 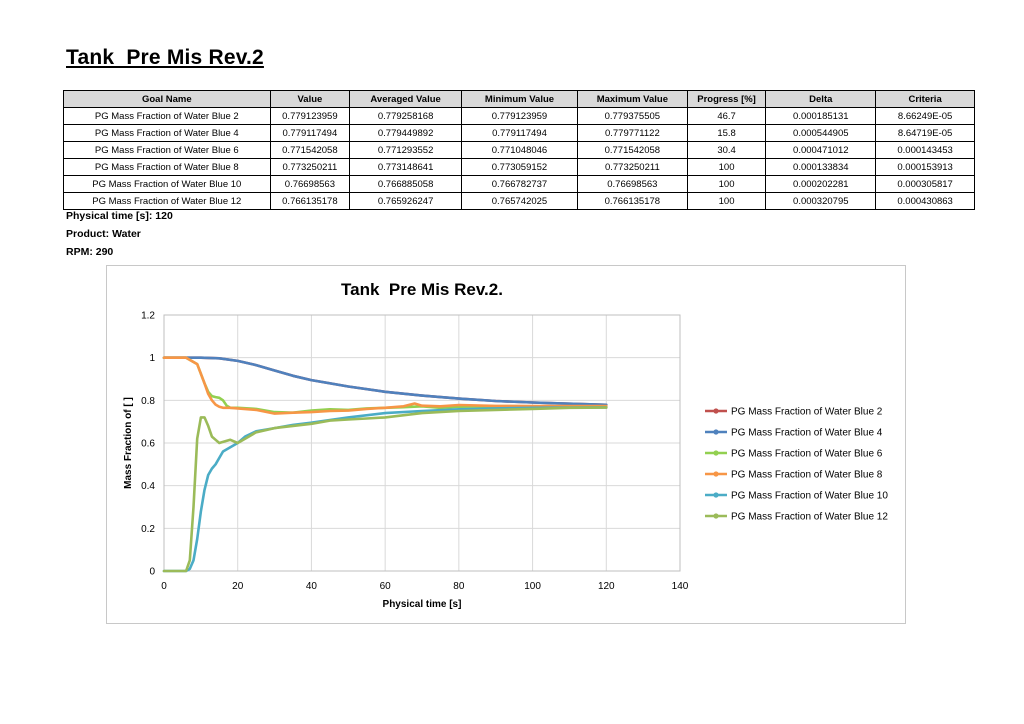 I want to click on header-value: Value, so click(x=310, y=99).